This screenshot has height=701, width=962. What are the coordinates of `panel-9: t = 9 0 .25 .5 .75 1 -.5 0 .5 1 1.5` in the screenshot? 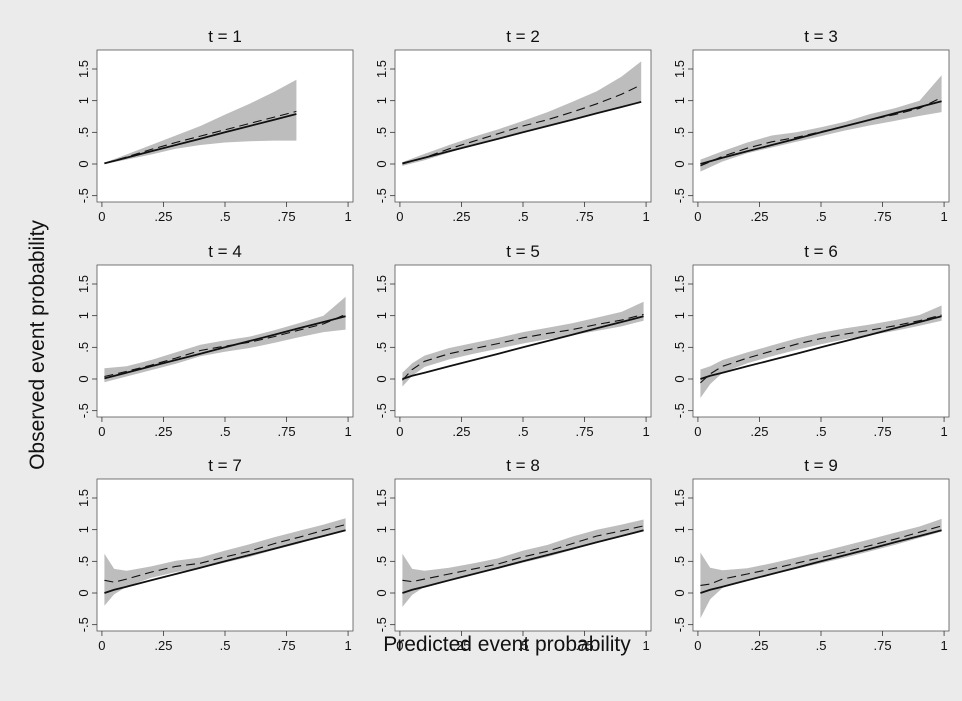 It's located at (811, 554).